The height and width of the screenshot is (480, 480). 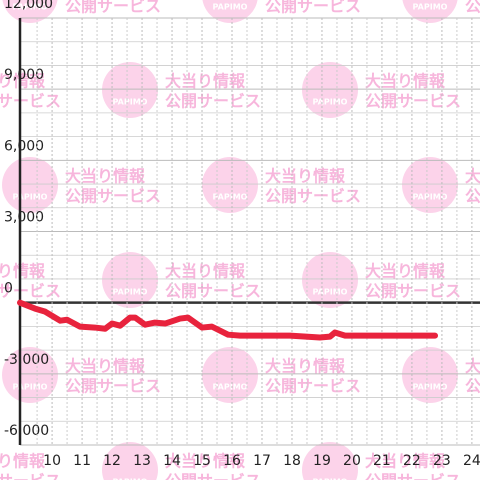 What do you see at coordinates (82, 461) in the screenshot?
I see `x-tick-label: 11` at bounding box center [82, 461].